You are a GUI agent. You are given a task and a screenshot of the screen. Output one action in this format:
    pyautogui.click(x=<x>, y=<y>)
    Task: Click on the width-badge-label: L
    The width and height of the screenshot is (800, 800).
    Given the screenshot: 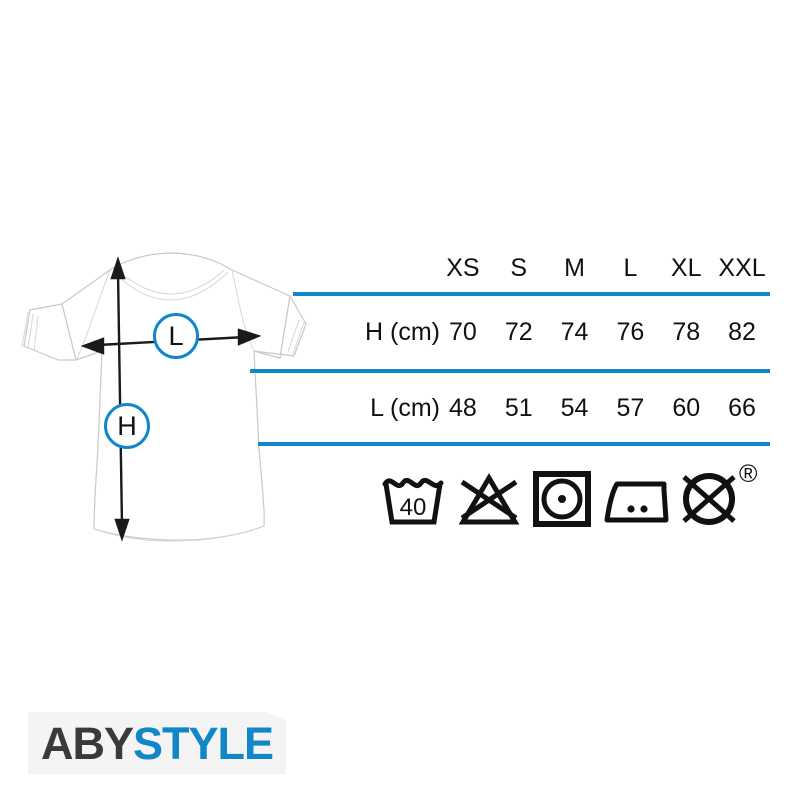 What is the action you would take?
    pyautogui.click(x=176, y=335)
    